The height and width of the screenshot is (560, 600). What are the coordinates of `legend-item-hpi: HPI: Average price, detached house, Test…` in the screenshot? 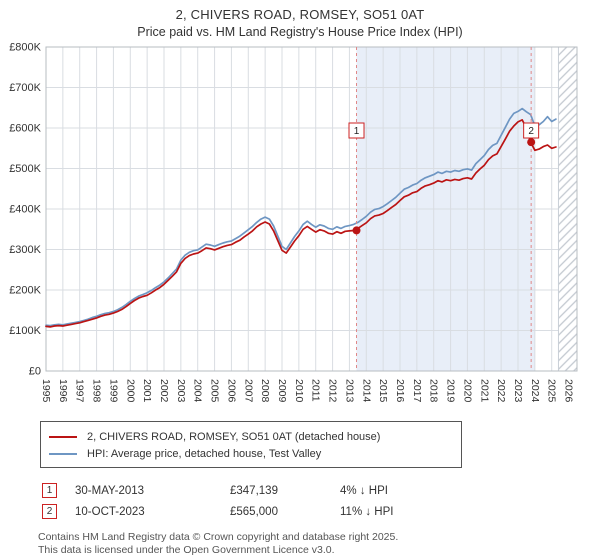 It's located at (251, 453).